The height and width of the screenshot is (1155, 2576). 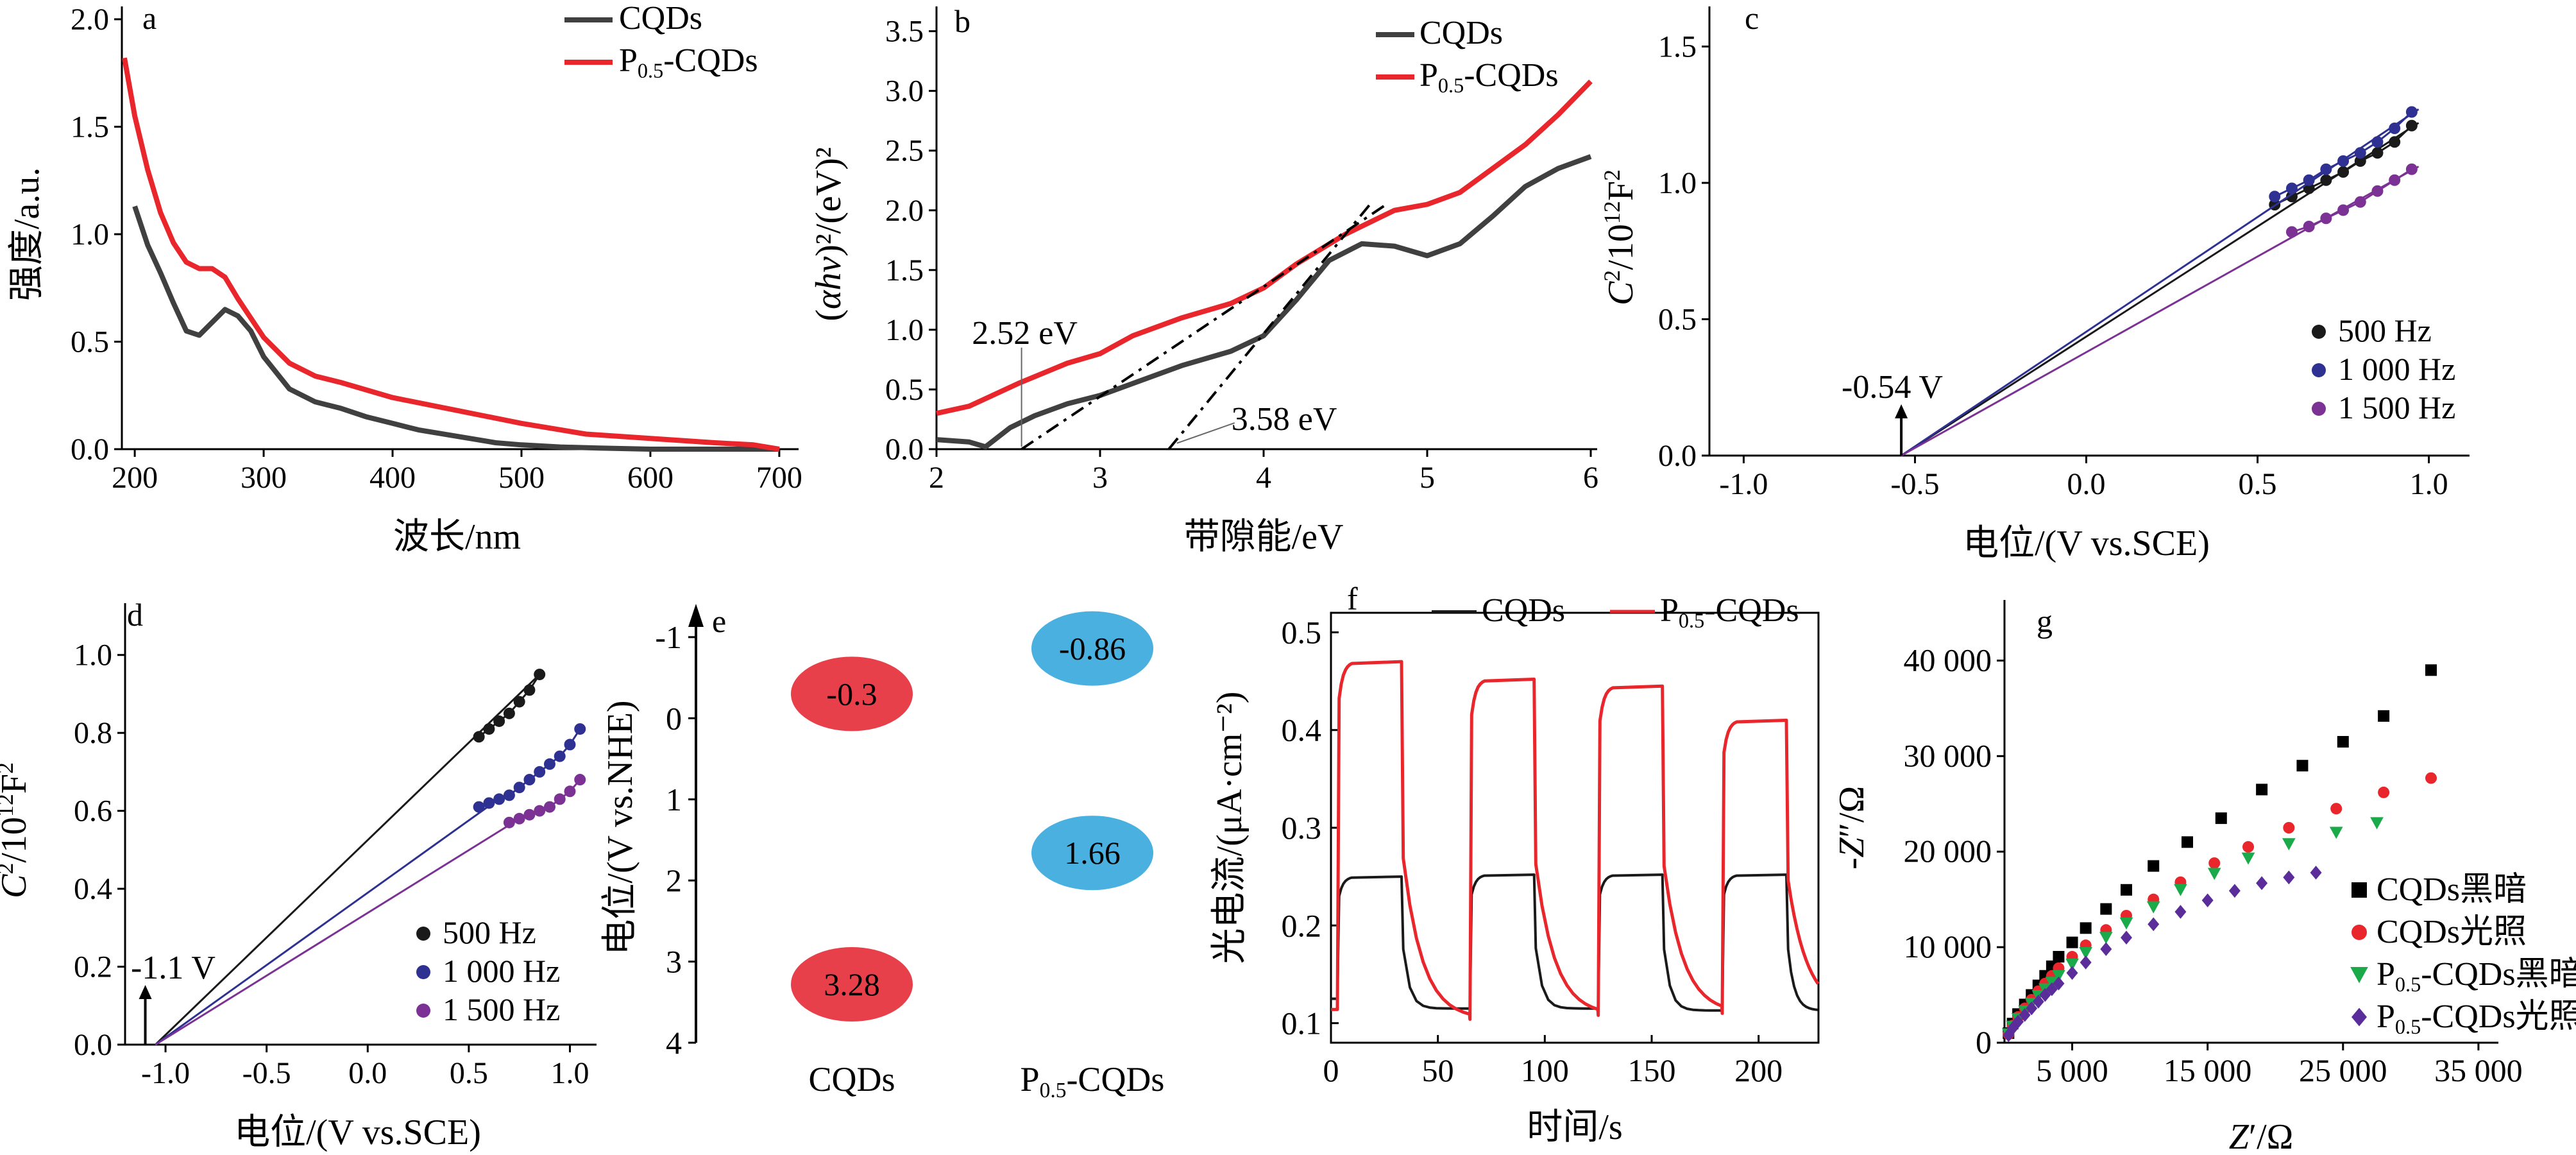 I want to click on panel-letter-d: d, so click(x=135, y=615).